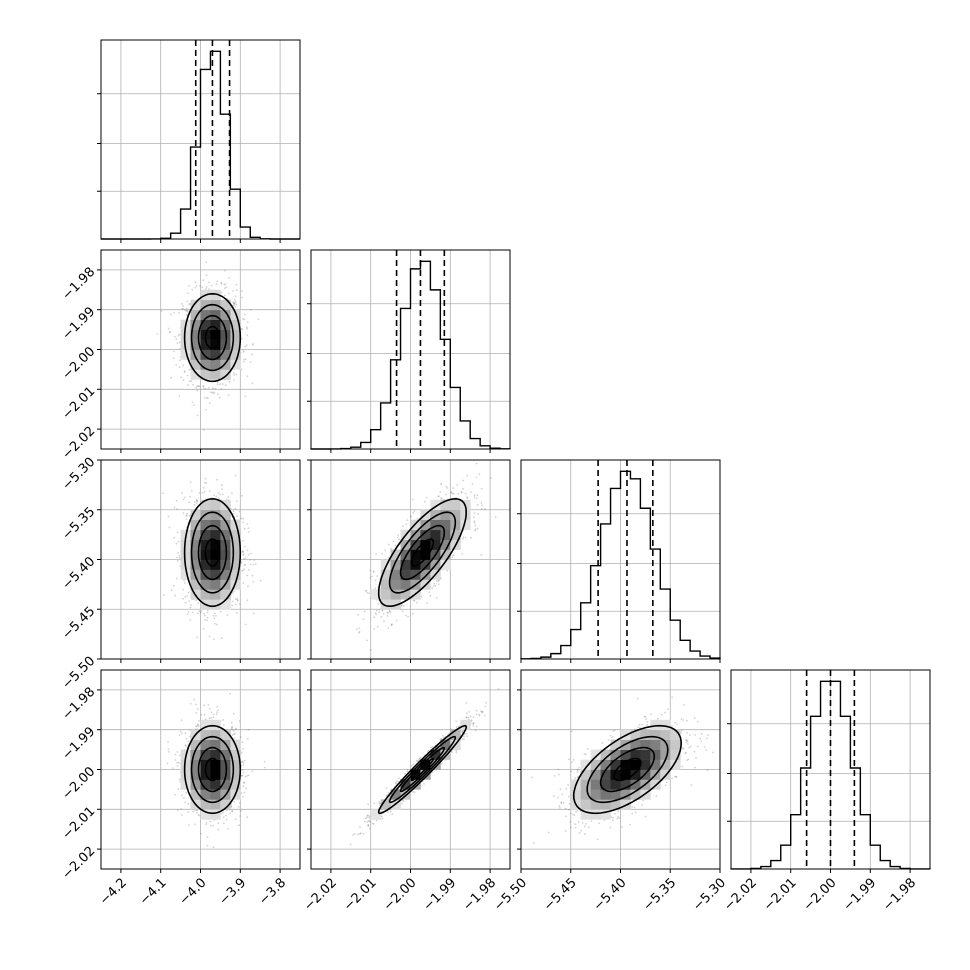 The width and height of the screenshot is (970, 970). I want to click on panel-frame, so click(200, 349).